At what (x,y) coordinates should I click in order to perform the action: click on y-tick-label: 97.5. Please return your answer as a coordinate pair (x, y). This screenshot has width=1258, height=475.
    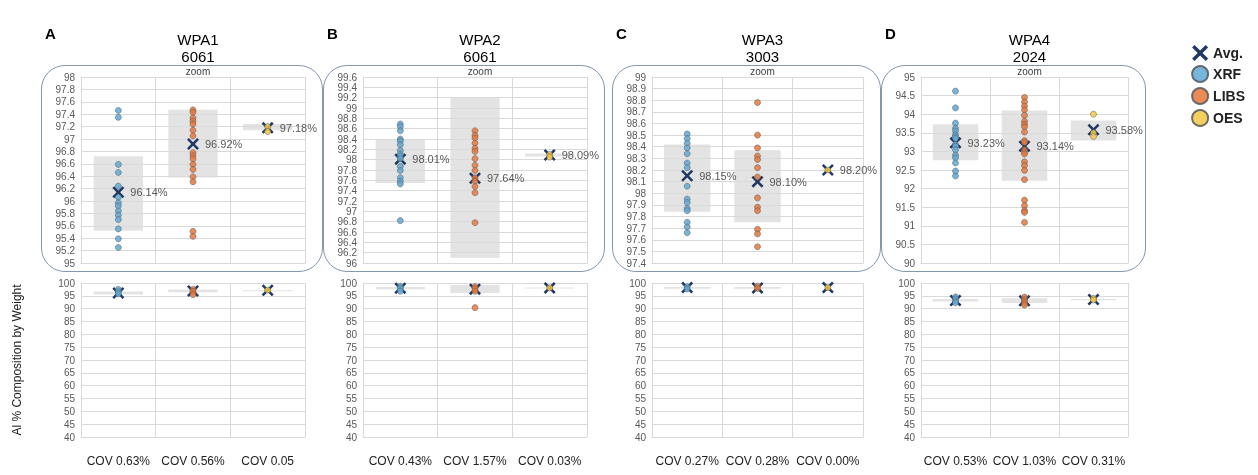
    Looking at the image, I should click on (636, 251).